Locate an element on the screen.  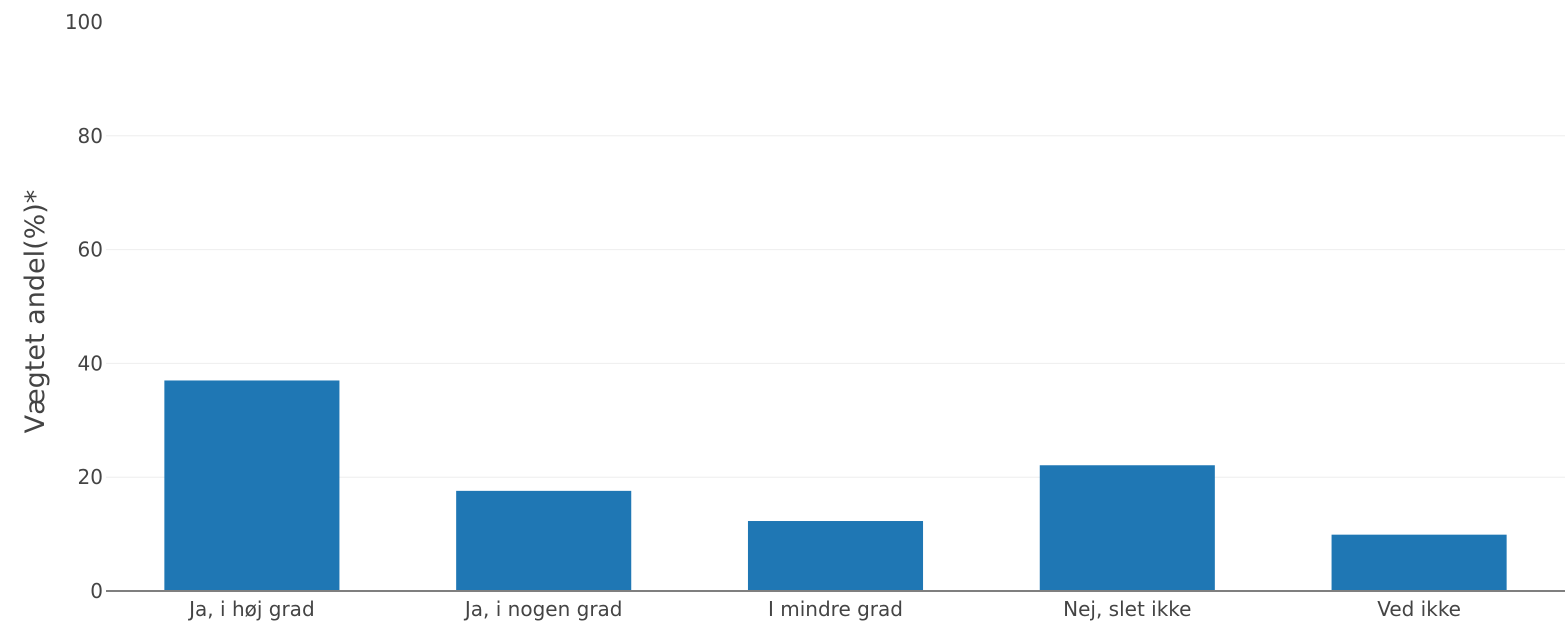
y-tick-label: 40 is located at coordinates (90, 363).